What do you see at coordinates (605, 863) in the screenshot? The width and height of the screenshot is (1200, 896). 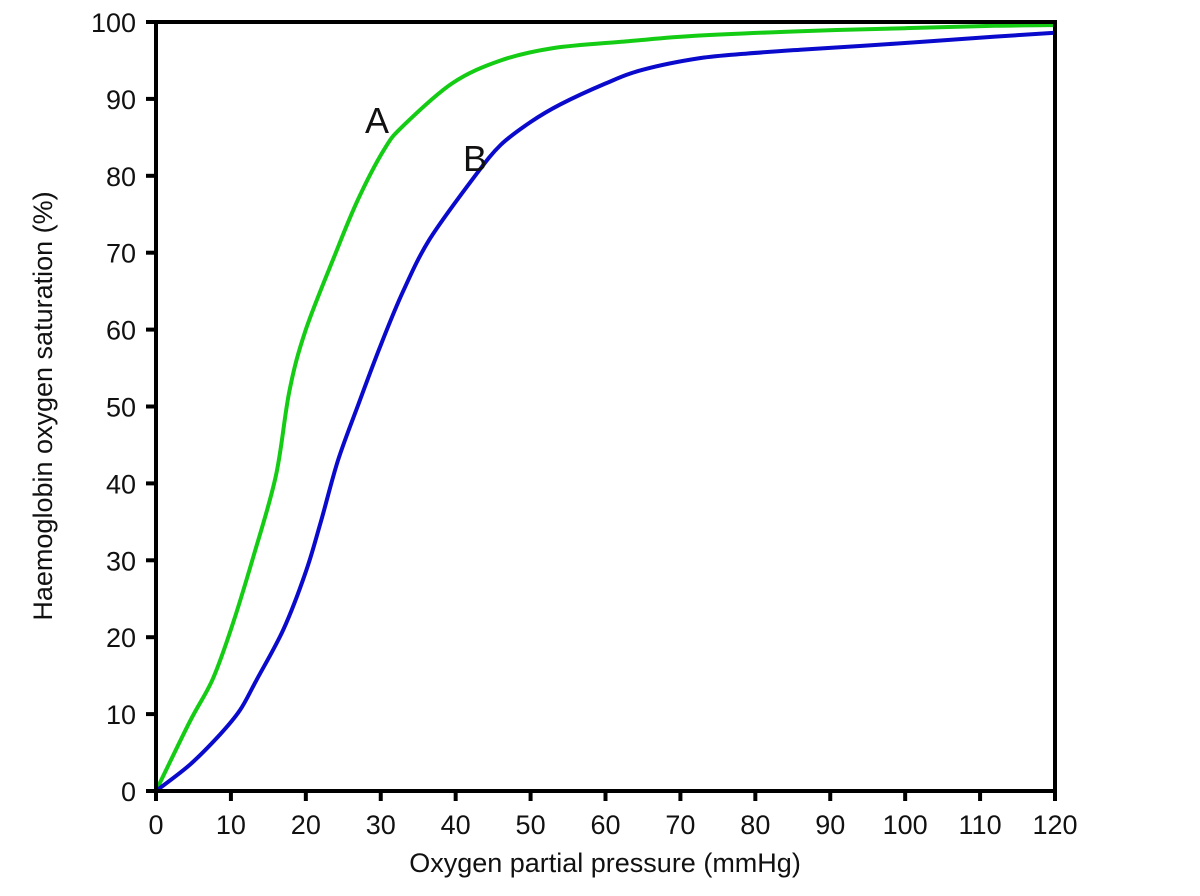 I see `x-axis-title: Oxygen partial pressure (mmHg)` at bounding box center [605, 863].